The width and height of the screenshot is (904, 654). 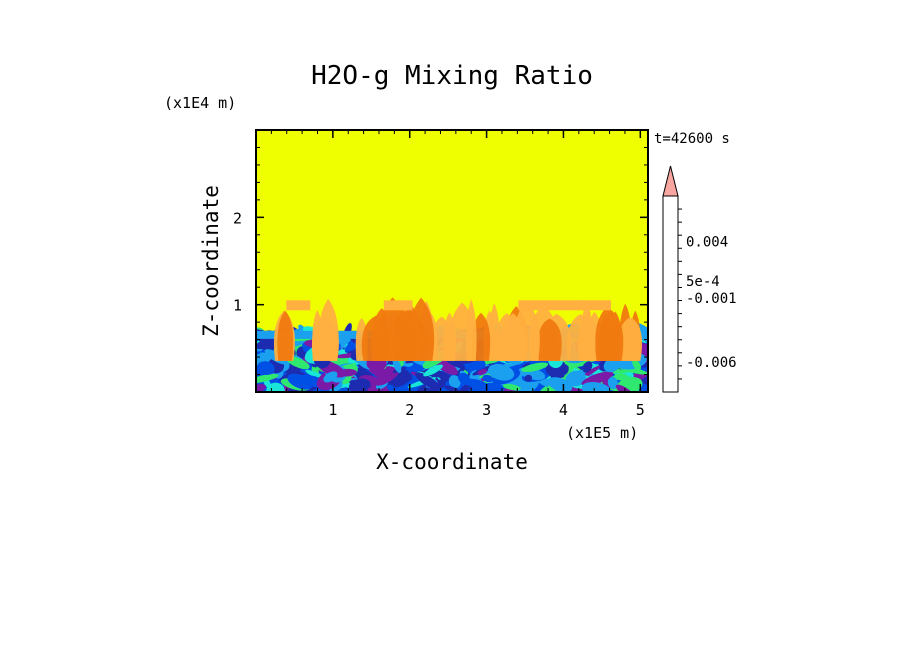 I want to click on colorbar-label: -0.006, so click(x=711, y=363).